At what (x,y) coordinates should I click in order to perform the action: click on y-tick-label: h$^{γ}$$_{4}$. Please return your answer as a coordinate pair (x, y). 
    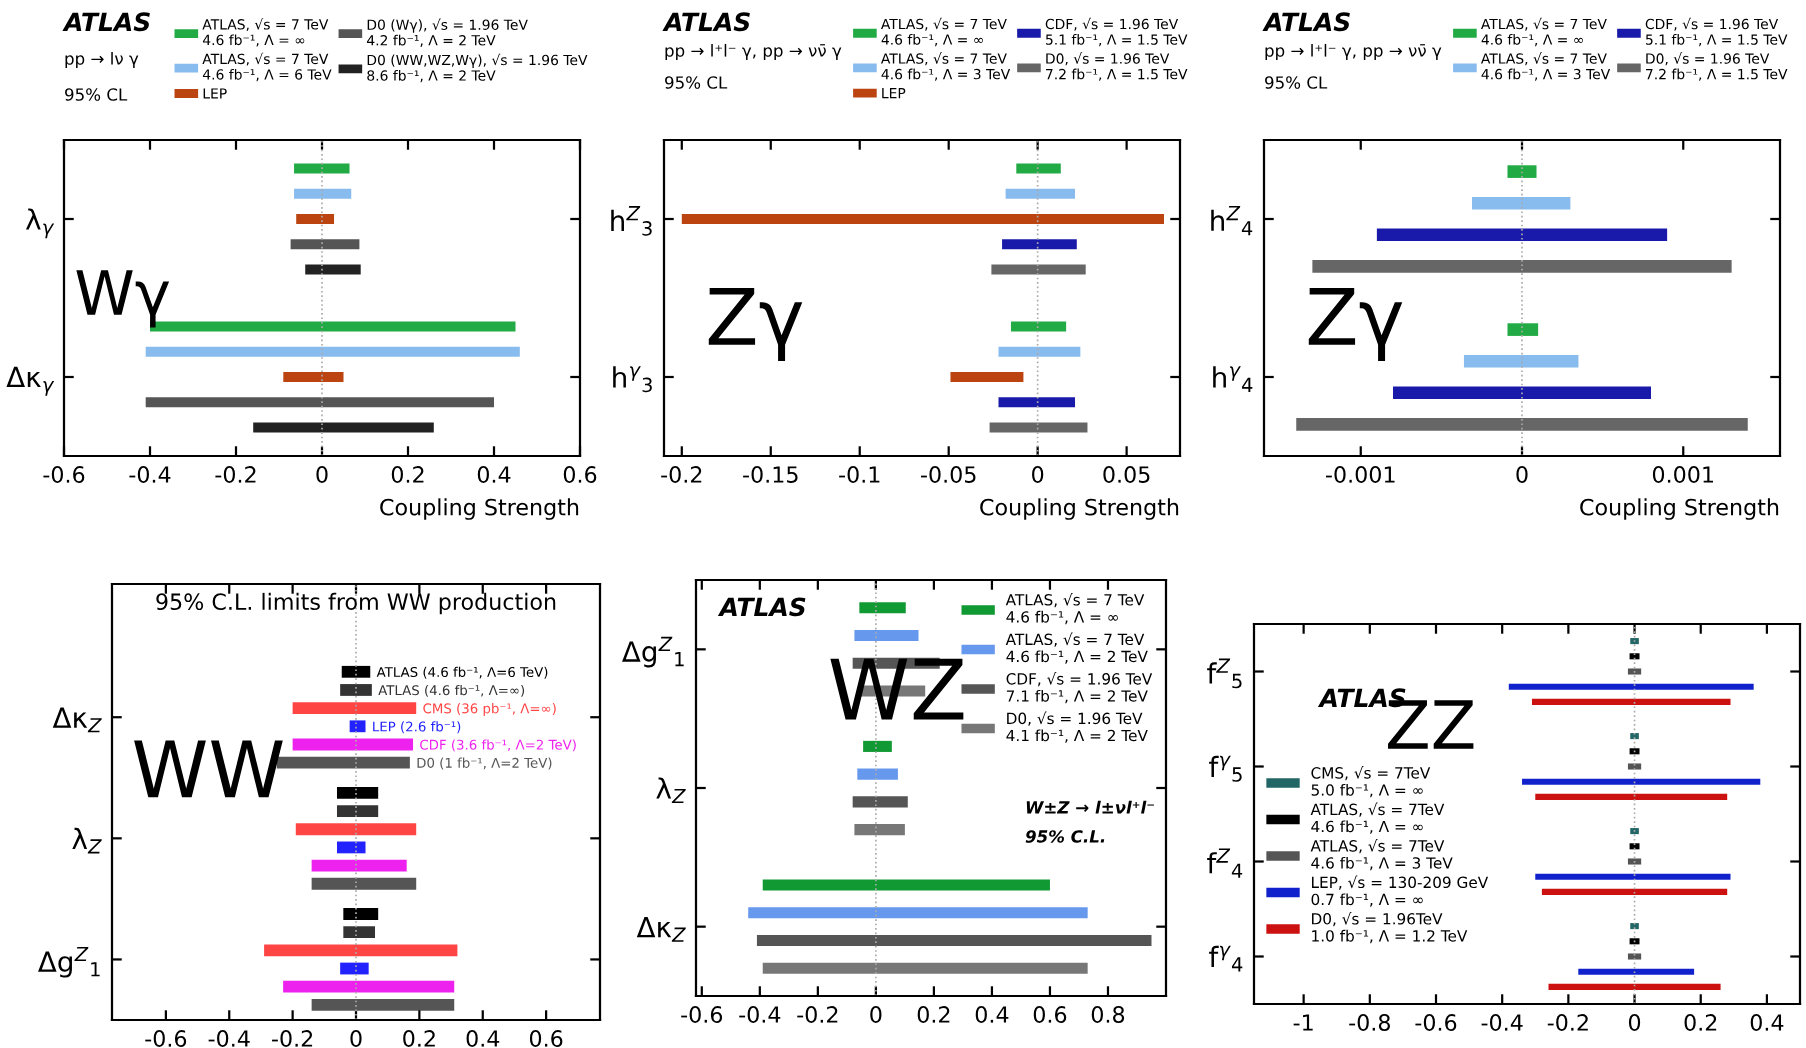
    Looking at the image, I should click on (1233, 379).